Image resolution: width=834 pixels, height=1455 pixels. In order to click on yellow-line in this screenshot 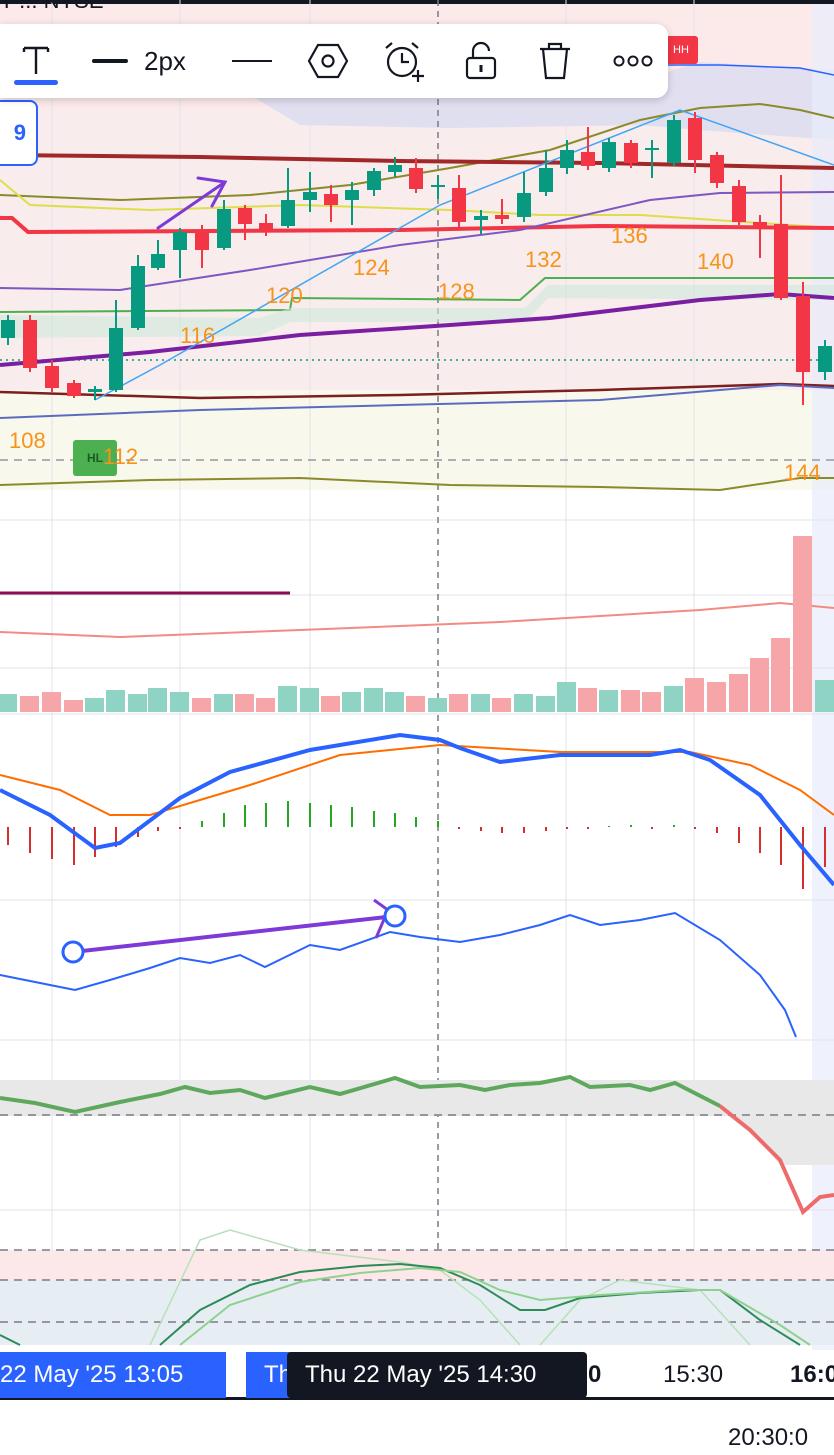, I will do `click(417, 204)`.